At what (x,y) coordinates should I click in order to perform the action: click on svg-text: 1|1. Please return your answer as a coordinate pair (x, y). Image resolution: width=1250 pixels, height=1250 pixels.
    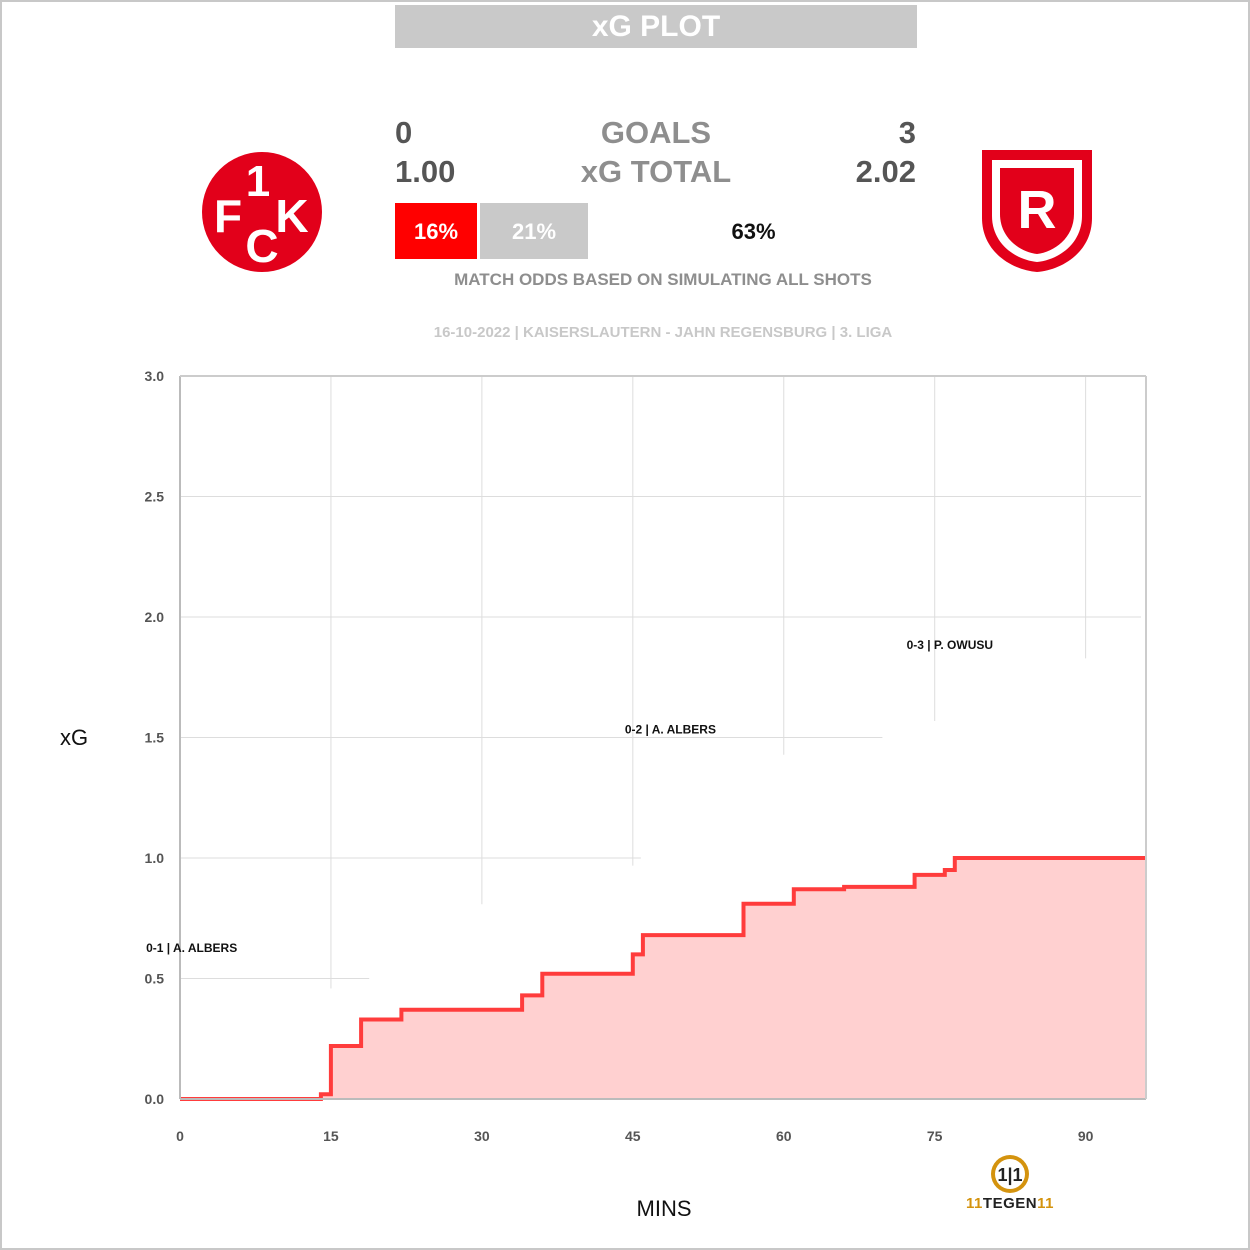
    Looking at the image, I should click on (1009, 1175).